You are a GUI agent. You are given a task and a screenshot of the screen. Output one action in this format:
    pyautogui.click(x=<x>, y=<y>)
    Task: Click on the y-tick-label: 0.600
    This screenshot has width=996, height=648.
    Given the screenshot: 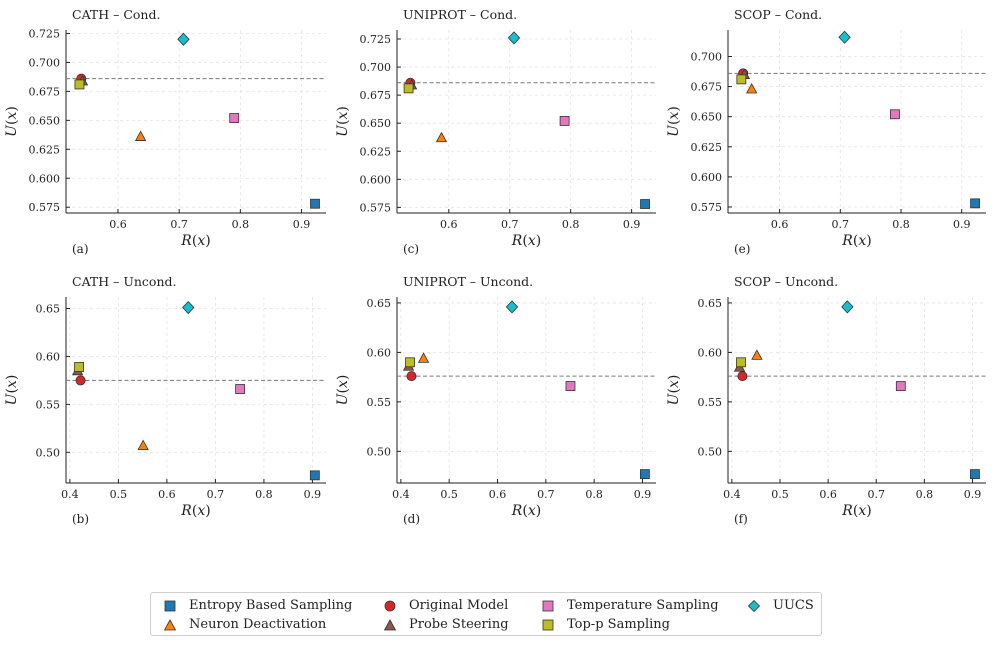 What is the action you would take?
    pyautogui.click(x=376, y=179)
    